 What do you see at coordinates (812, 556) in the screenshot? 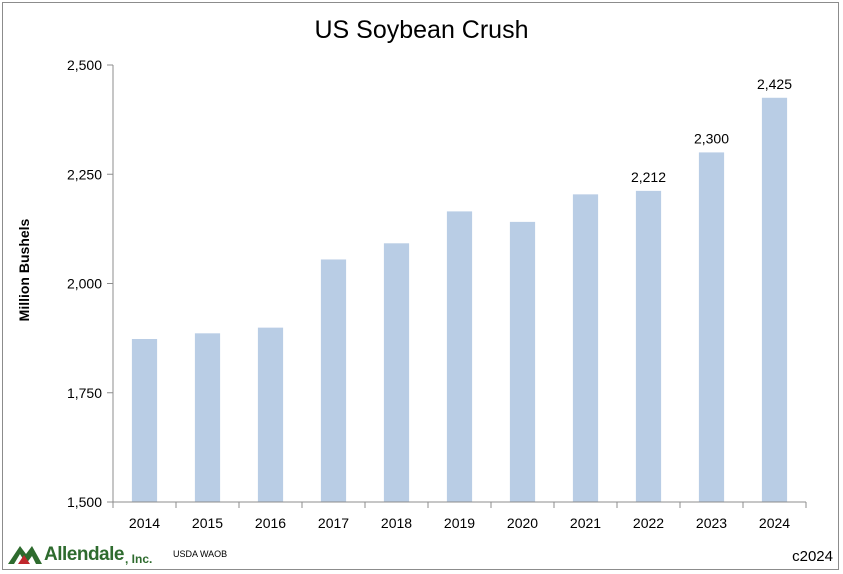
I see `copyright-label: c2024` at bounding box center [812, 556].